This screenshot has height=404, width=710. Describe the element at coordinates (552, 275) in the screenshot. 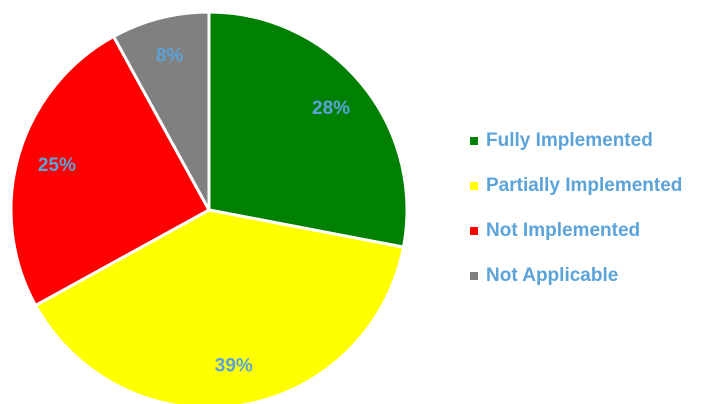

I see `legend-label: Not Applicable` at that location.